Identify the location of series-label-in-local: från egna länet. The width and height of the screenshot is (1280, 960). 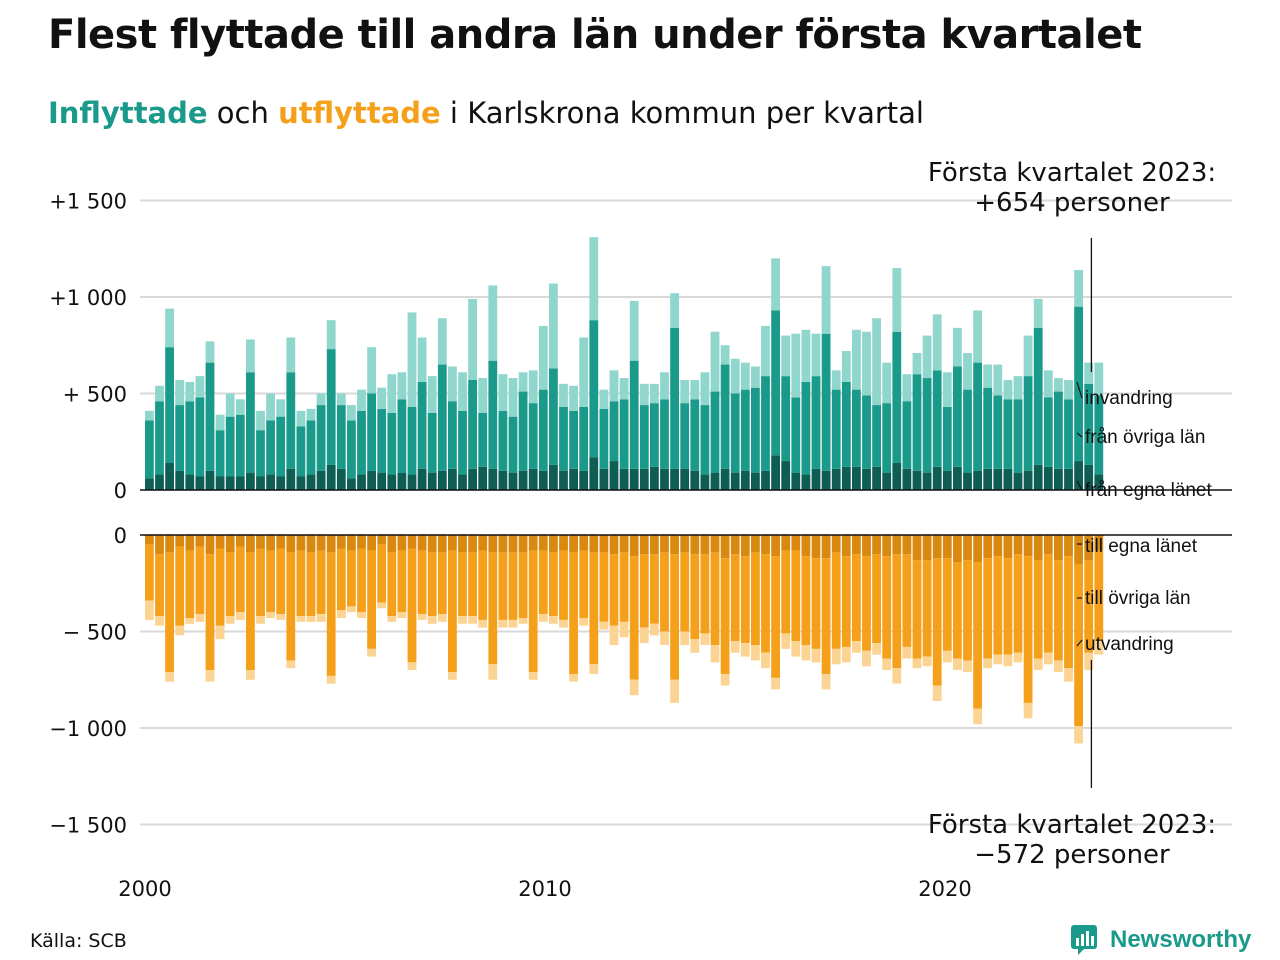
(1148, 490).